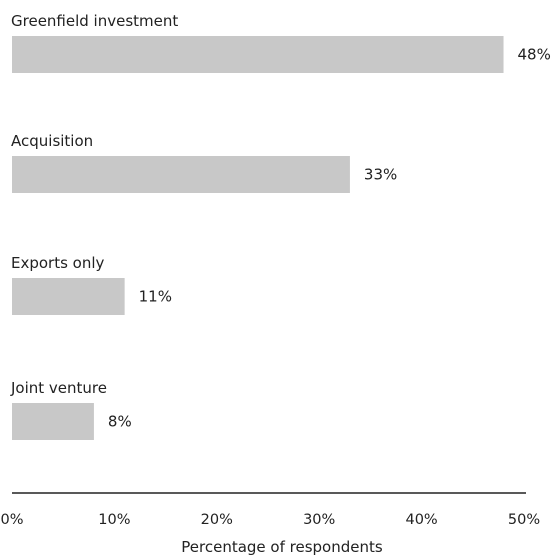 This screenshot has width=552, height=555. I want to click on x-tick-label: 10%, so click(114, 520).